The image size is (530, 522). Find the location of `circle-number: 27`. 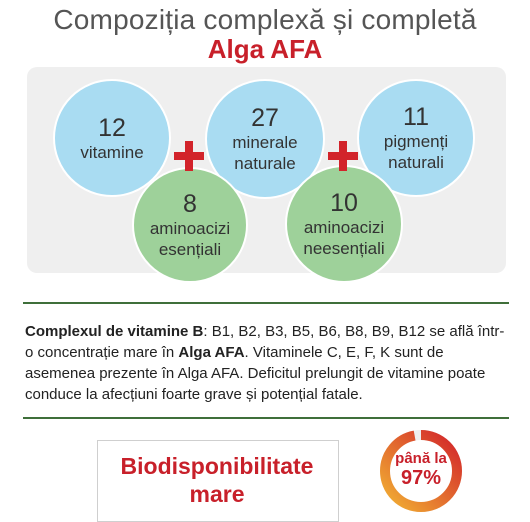

circle-number: 27 is located at coordinates (265, 118).